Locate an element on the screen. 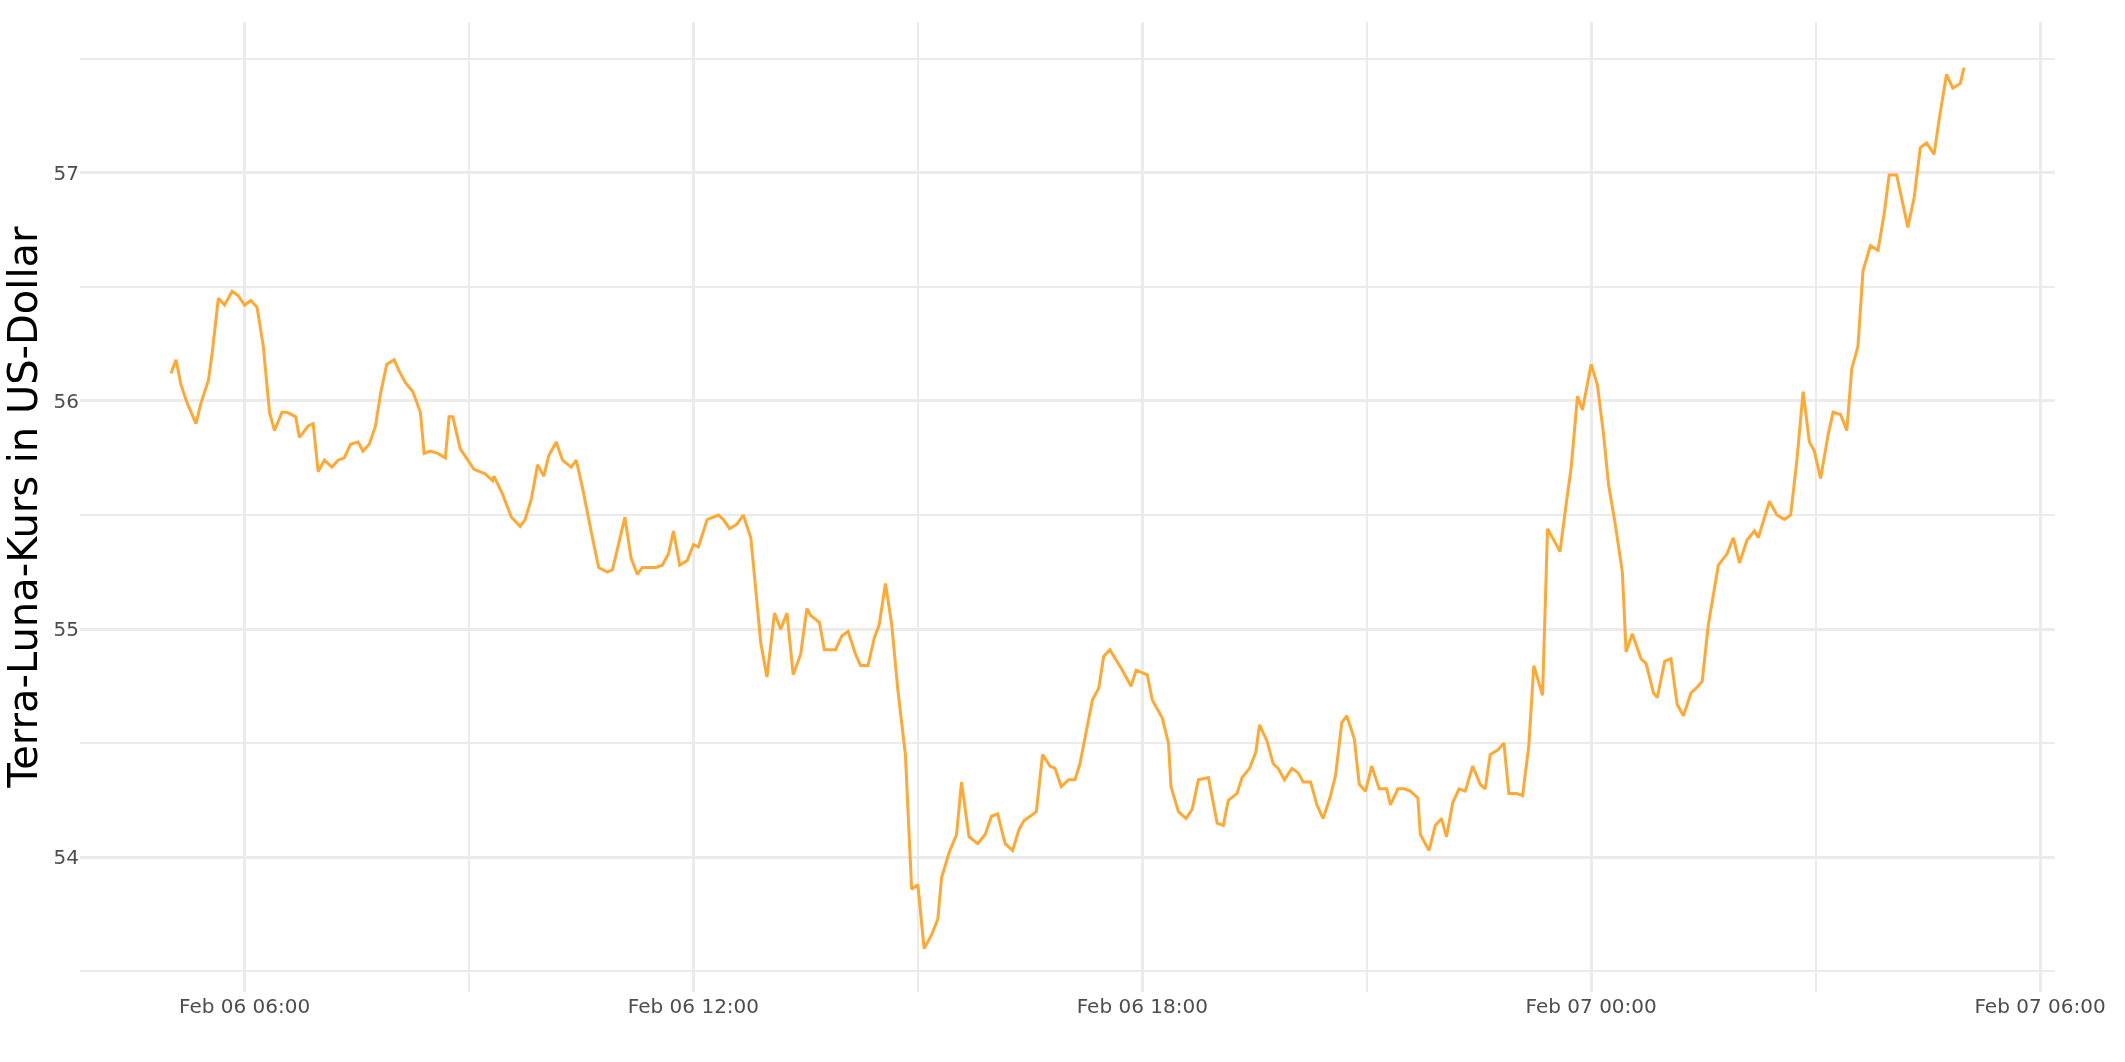 The width and height of the screenshot is (2125, 1062). x-tick-label: Feb 07 00:00 is located at coordinates (1591, 1006).